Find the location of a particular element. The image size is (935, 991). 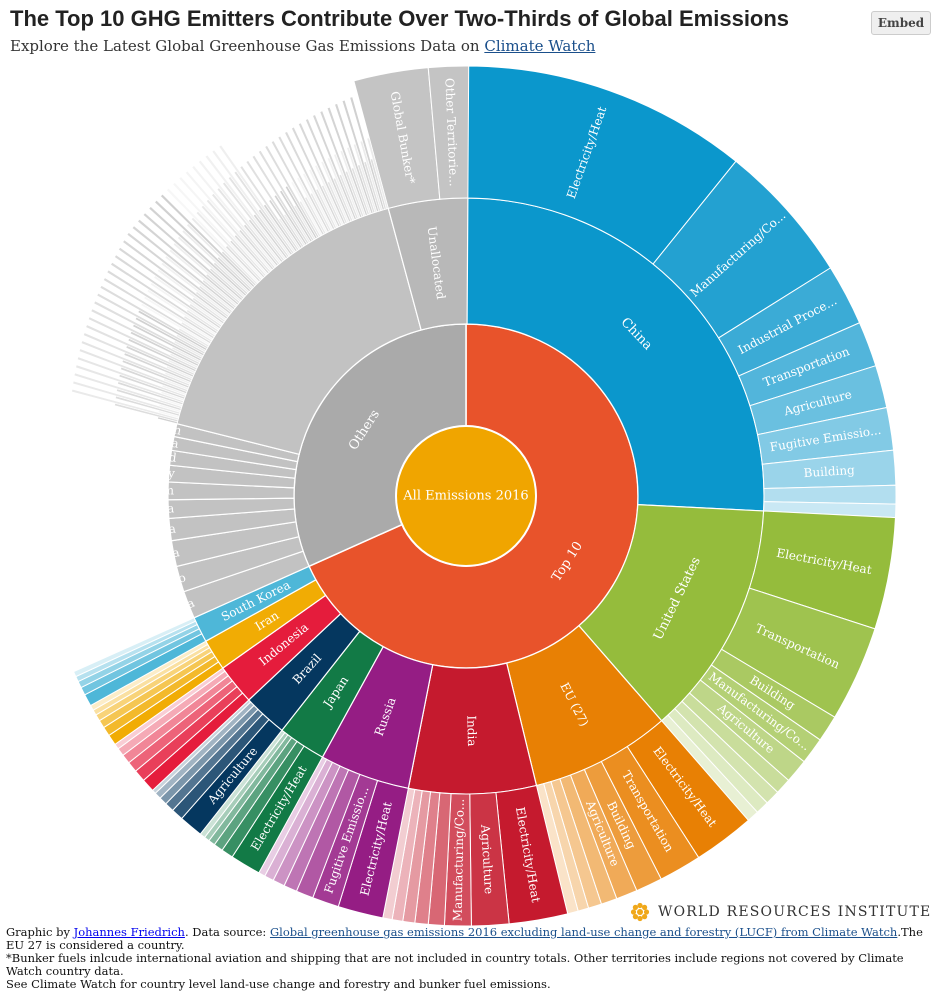

wri-logo-icon is located at coordinates (640, 912).